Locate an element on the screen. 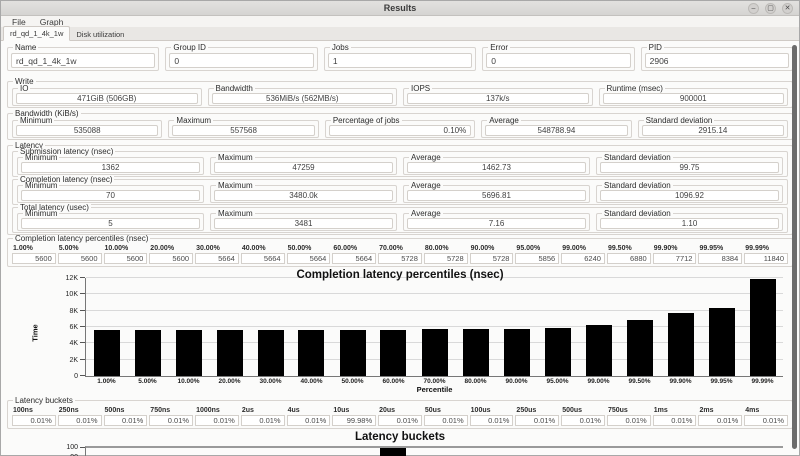 Image resolution: width=800 pixels, height=456 pixels. cell-value: 8384 is located at coordinates (720, 258).